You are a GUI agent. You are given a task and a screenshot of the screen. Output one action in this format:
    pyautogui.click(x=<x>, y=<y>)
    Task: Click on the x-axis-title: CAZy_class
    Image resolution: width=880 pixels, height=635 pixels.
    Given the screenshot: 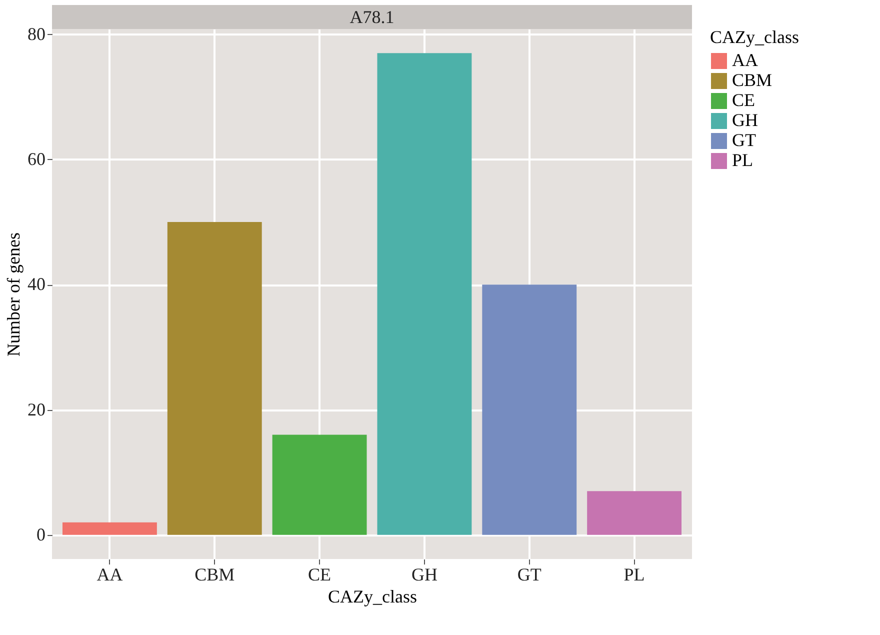 What is the action you would take?
    pyautogui.click(x=372, y=596)
    